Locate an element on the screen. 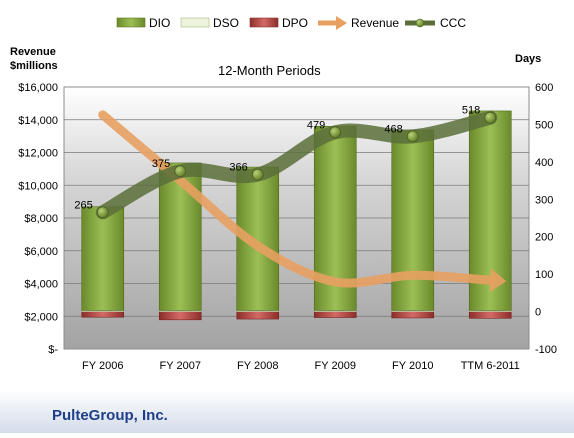  right-tick-label: 600 is located at coordinates (544, 88).